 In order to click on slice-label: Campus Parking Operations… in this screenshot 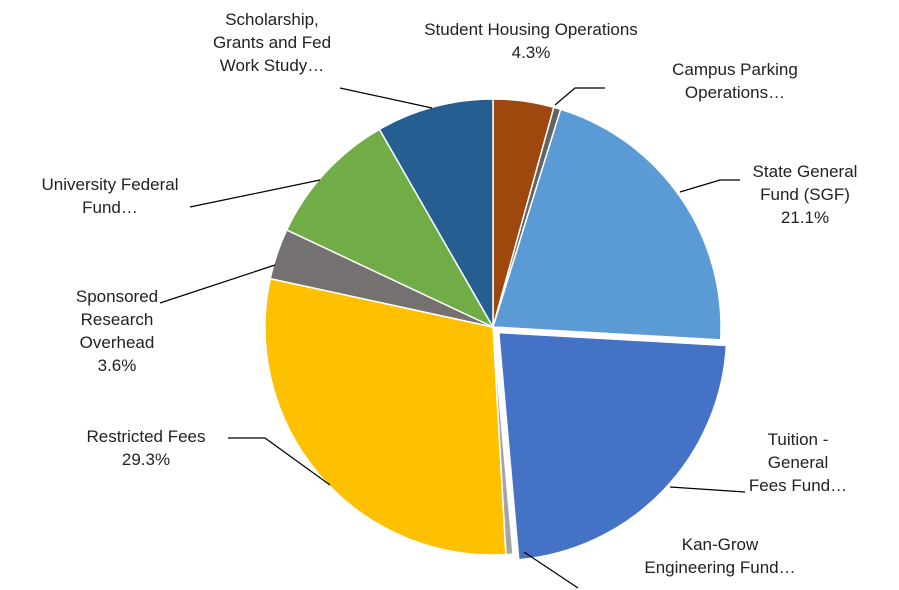, I will do `click(735, 81)`.